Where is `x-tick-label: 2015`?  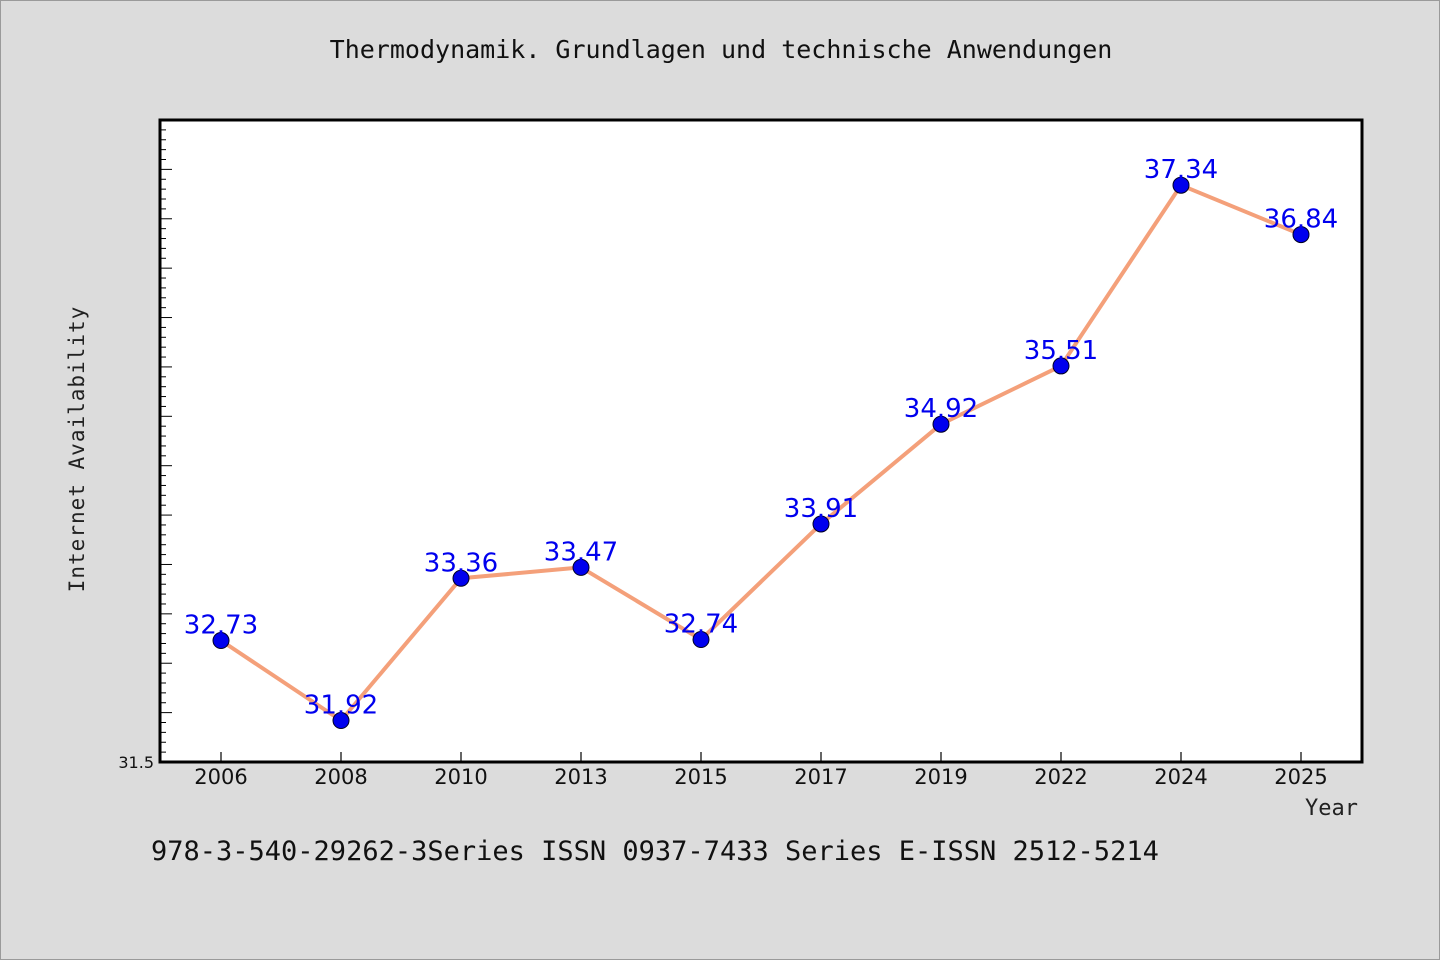
x-tick-label: 2015 is located at coordinates (700, 777).